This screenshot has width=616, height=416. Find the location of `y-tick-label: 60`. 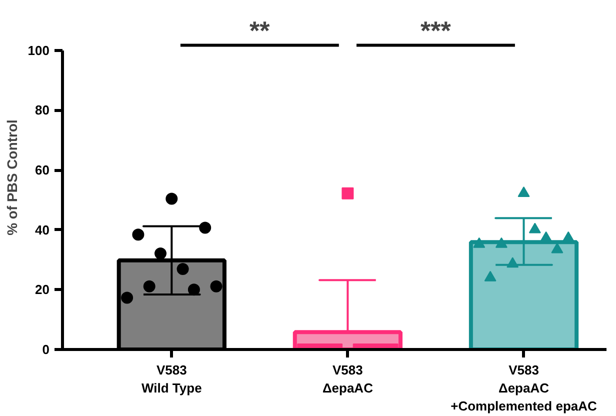

y-tick-label: 60 is located at coordinates (42, 170).